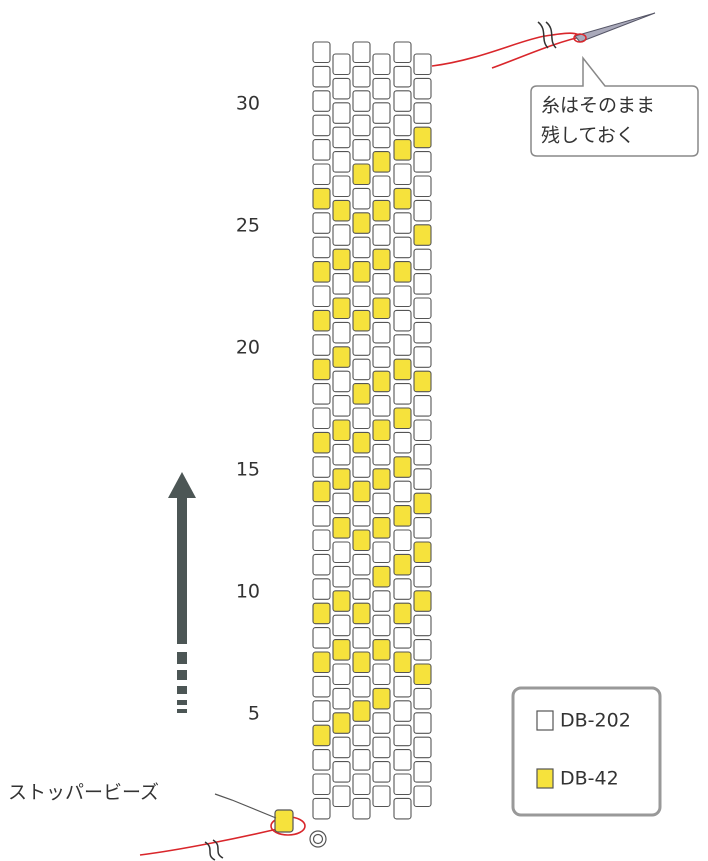 Image resolution: width=708 pixels, height=861 pixels. Describe the element at coordinates (248, 226) in the screenshot. I see `row-label: 25` at that location.